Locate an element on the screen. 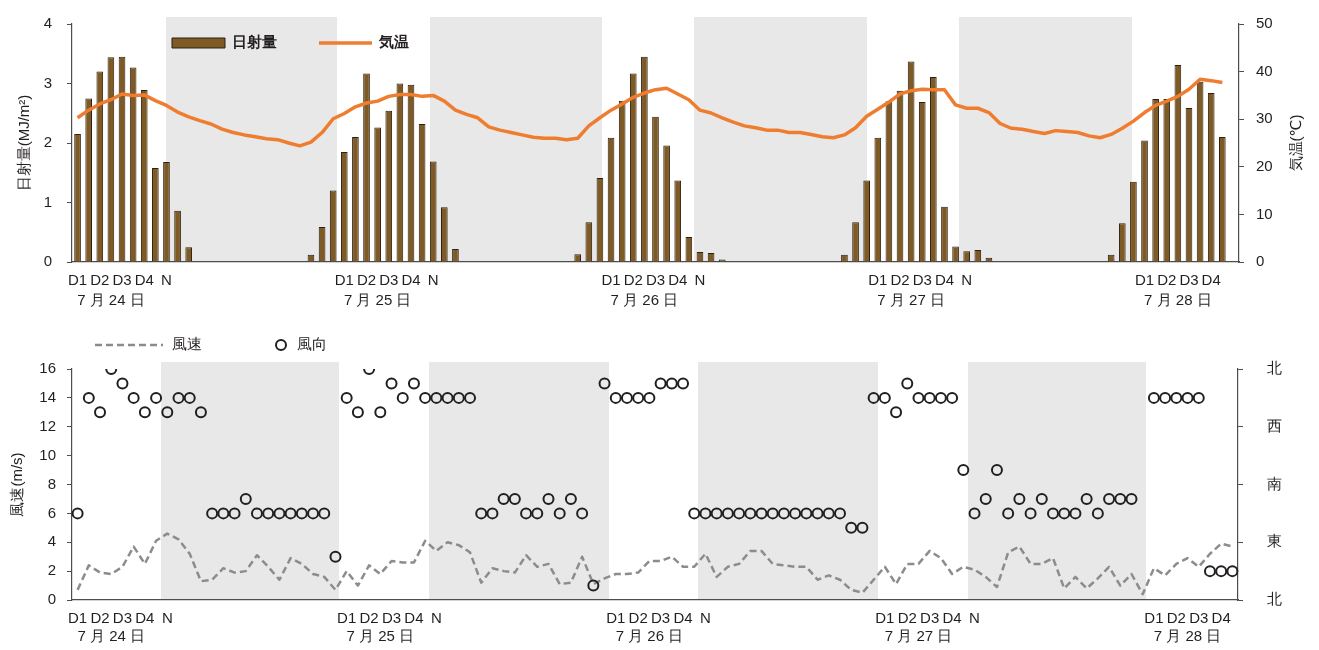  y-tick-label: 10 is located at coordinates (47, 454).